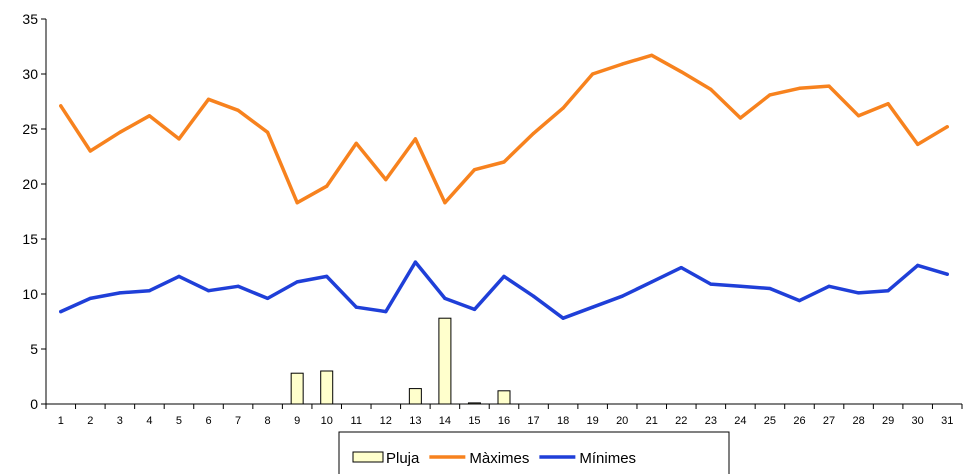 The width and height of the screenshot is (977, 474). What do you see at coordinates (34, 349) in the screenshot?
I see `y-tick-label: 5` at bounding box center [34, 349].